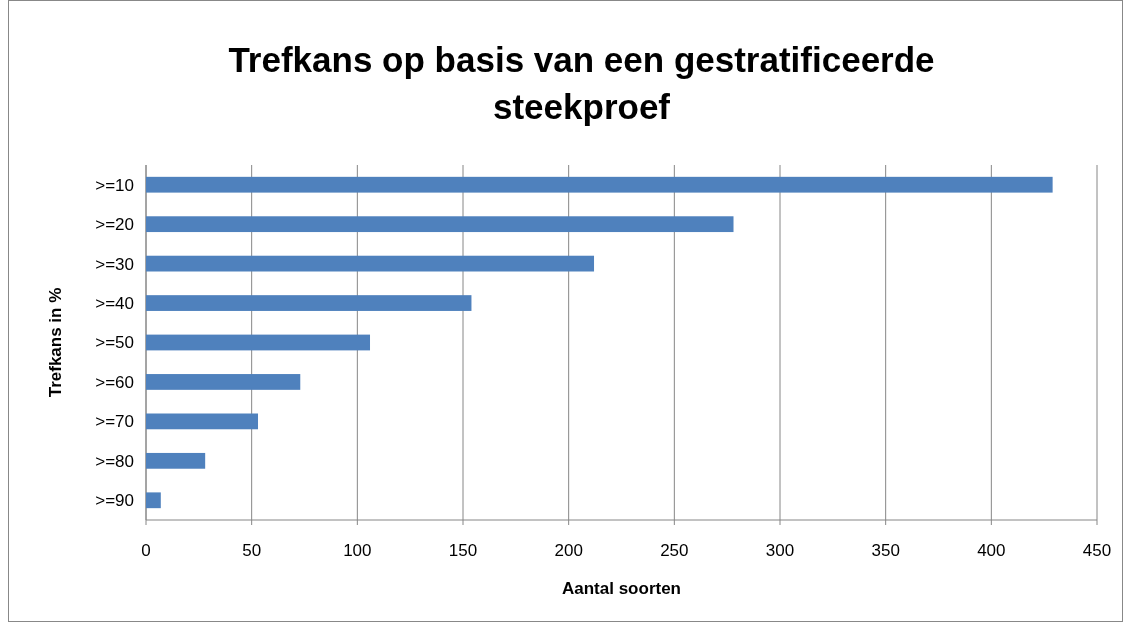 The height and width of the screenshot is (622, 1131). What do you see at coordinates (885, 550) in the screenshot?
I see `x-tick-label: 350` at bounding box center [885, 550].